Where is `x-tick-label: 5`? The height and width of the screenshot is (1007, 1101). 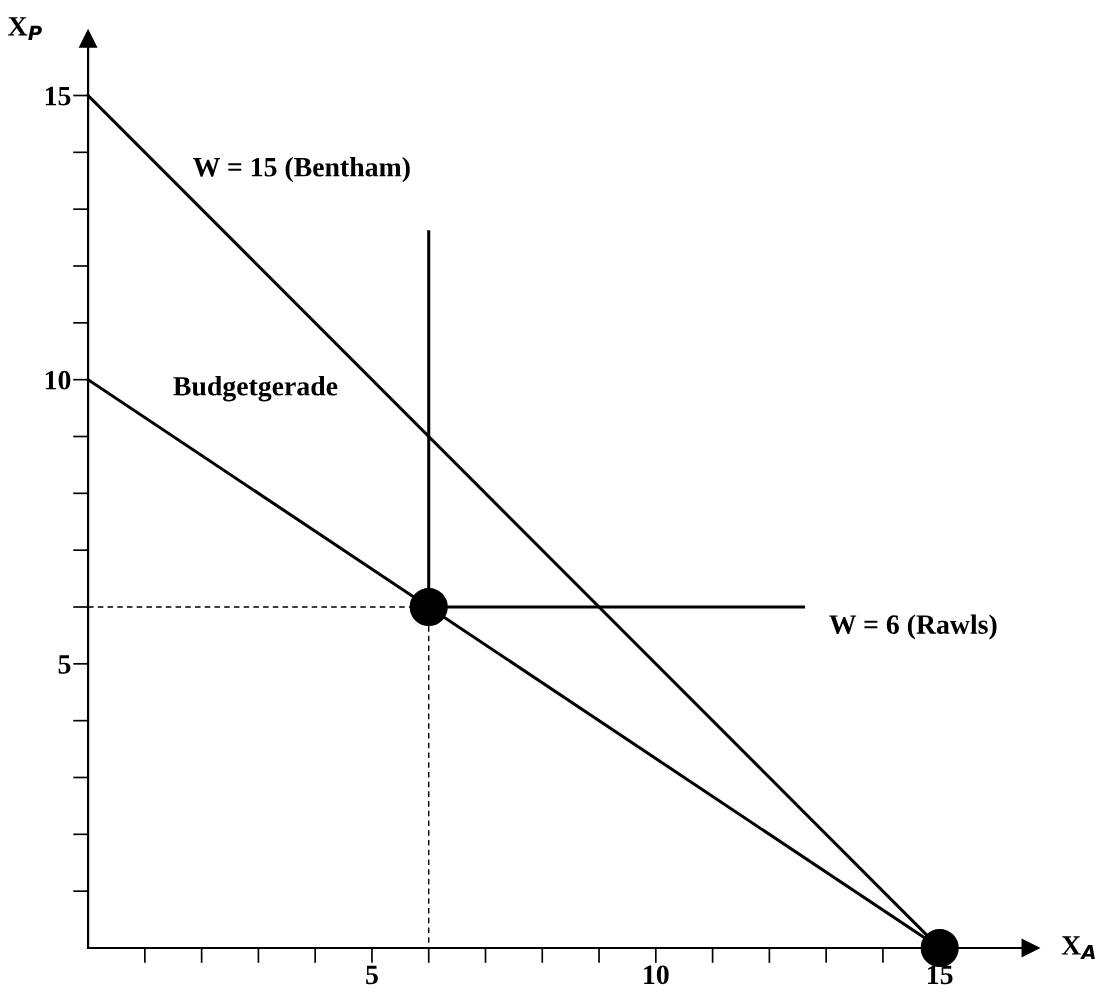
x-tick-label: 5 is located at coordinates (372, 975).